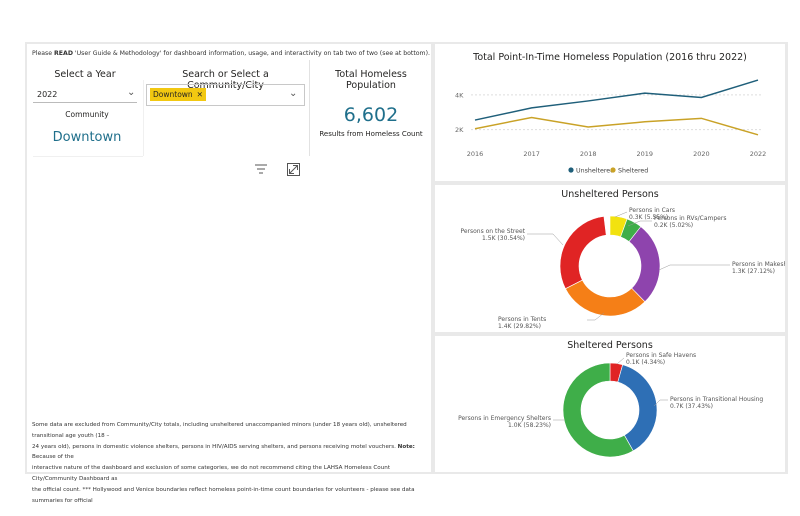 This screenshot has height=516, width=800. What do you see at coordinates (691, 406) in the screenshot?
I see `slice-value-label: 0.7K (37.43%)` at bounding box center [691, 406].